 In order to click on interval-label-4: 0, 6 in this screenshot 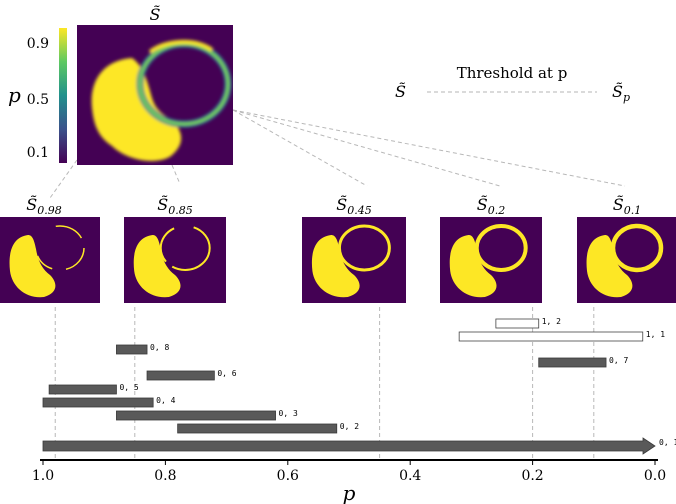, I will do `click(226, 373)`.